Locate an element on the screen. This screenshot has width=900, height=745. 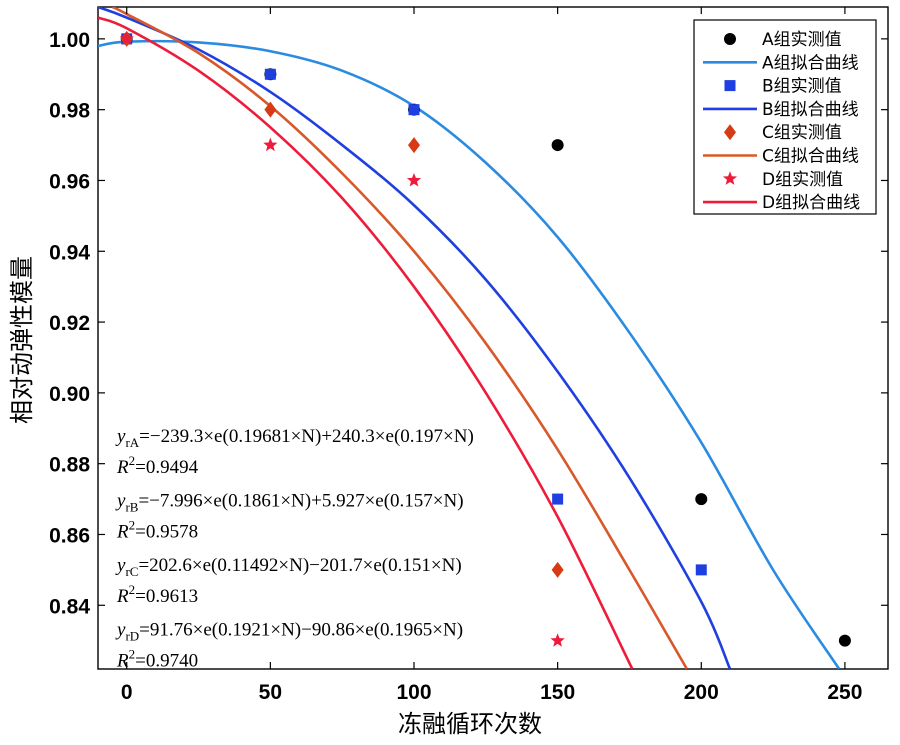
y-tick-label: 0.94 is located at coordinates (69, 252).